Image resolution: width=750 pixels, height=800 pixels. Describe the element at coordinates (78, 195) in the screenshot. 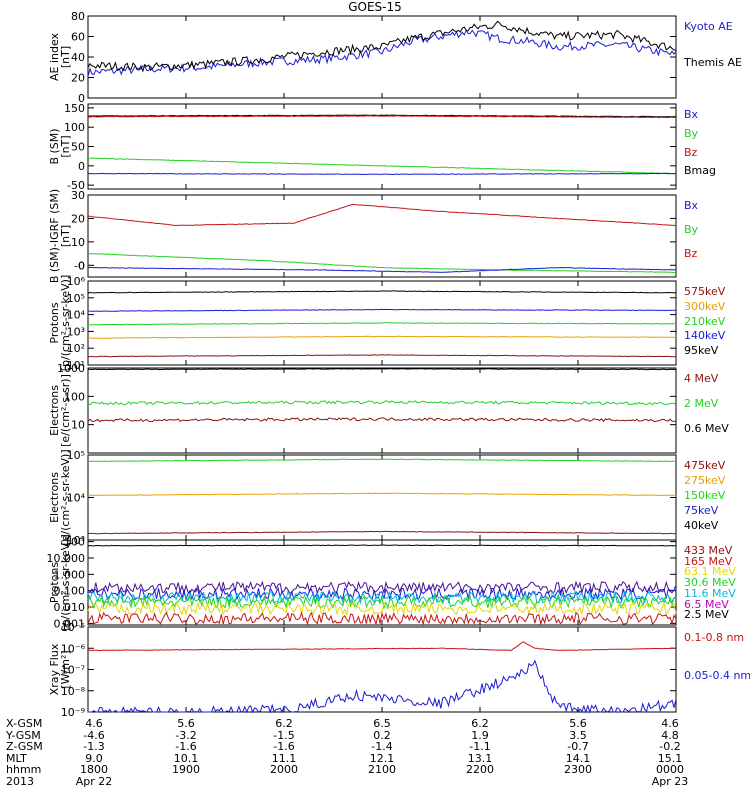

I see `y-tick-label: 30` at that location.